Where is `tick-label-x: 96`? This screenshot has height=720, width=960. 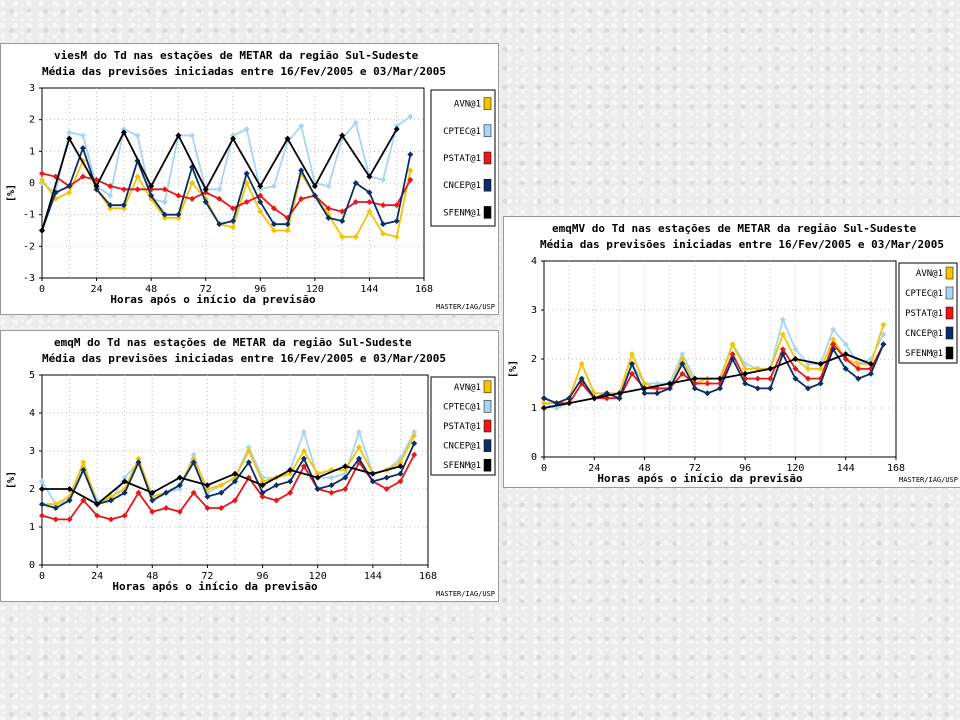 tick-label-x: 96 is located at coordinates (260, 289).